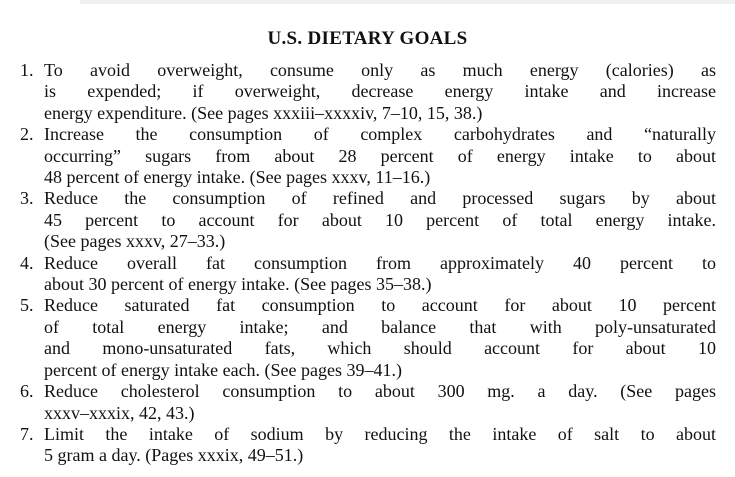  I want to click on goal-text-line: (See pages xxxv, 27–33.), so click(135, 241).